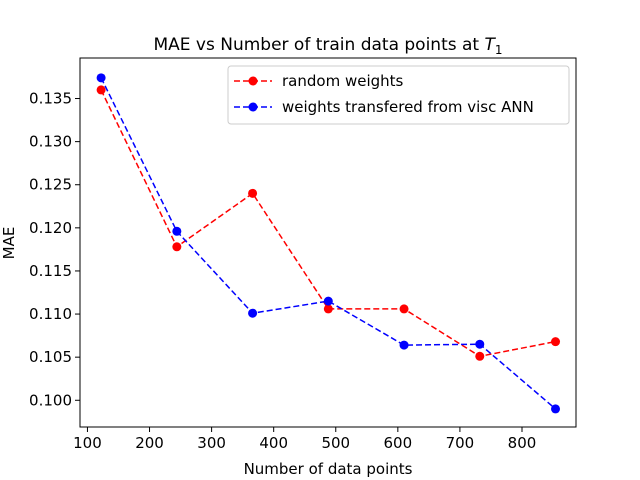  Describe the element at coordinates (50, 357) in the screenshot. I see `y-tick-label: 0.105` at that location.